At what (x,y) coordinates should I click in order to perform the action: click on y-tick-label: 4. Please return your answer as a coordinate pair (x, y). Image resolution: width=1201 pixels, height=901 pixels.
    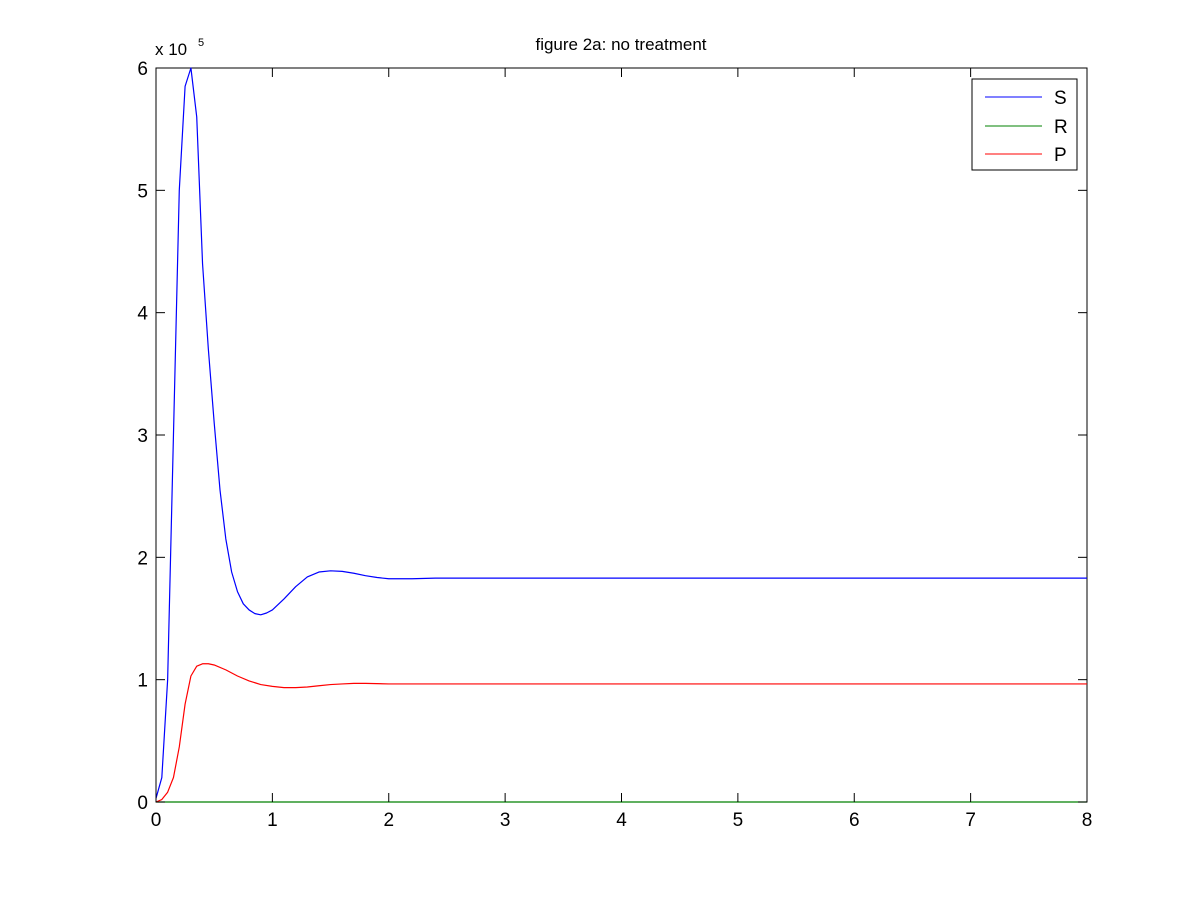
    Looking at the image, I should click on (142, 314).